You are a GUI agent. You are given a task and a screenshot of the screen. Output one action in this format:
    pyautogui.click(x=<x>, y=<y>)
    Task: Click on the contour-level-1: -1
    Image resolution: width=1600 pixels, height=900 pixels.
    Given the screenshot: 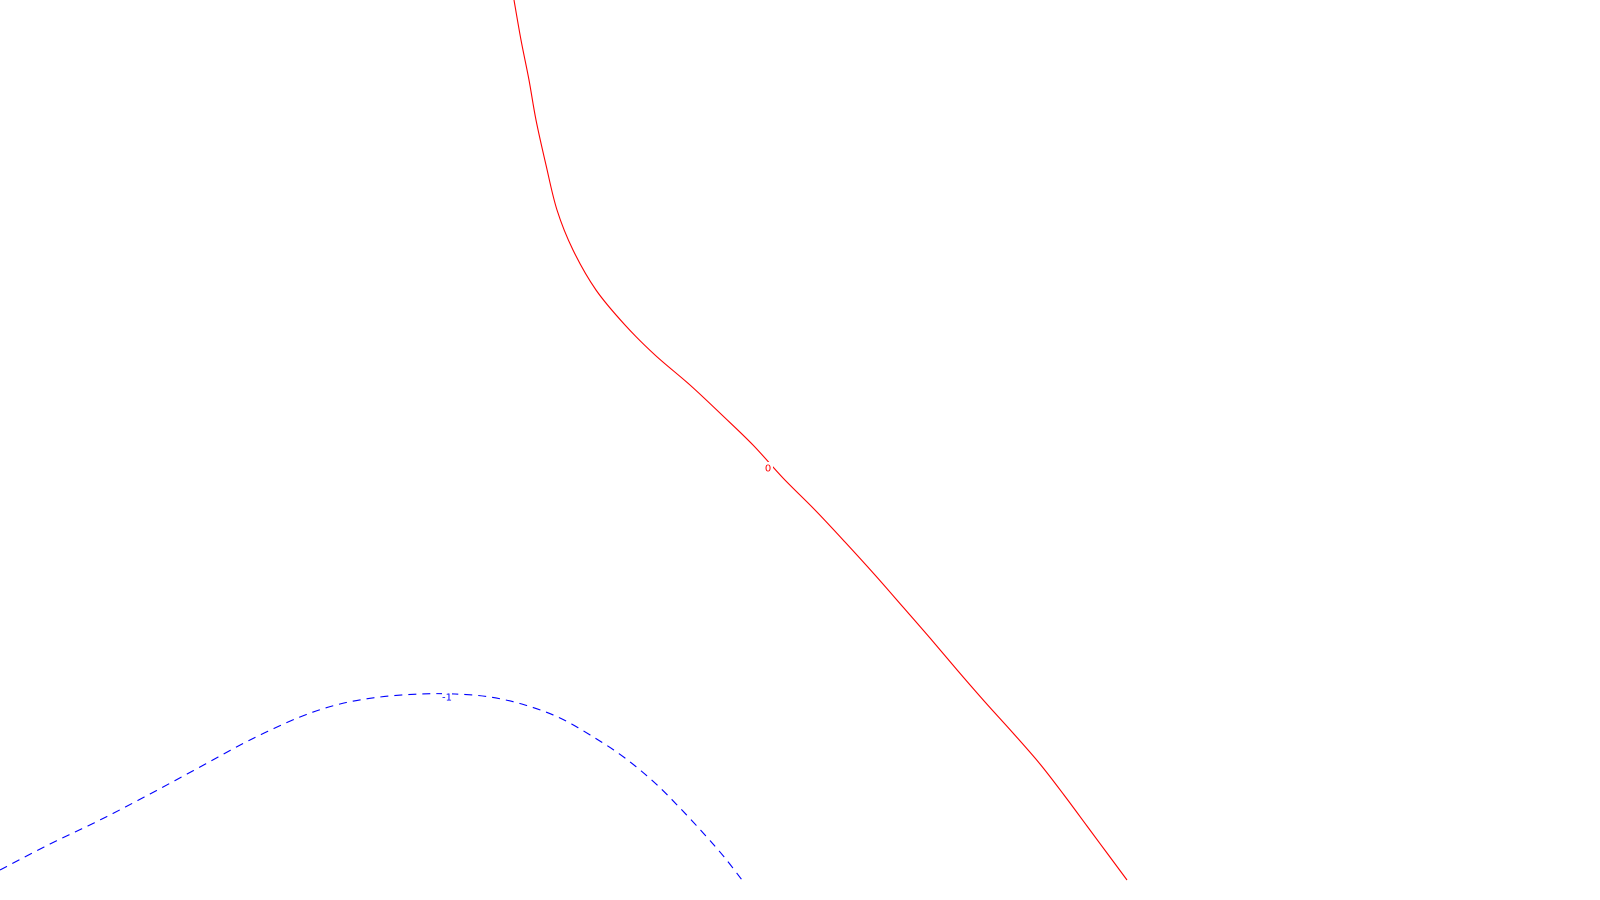 What is the action you would take?
    pyautogui.click(x=371, y=786)
    